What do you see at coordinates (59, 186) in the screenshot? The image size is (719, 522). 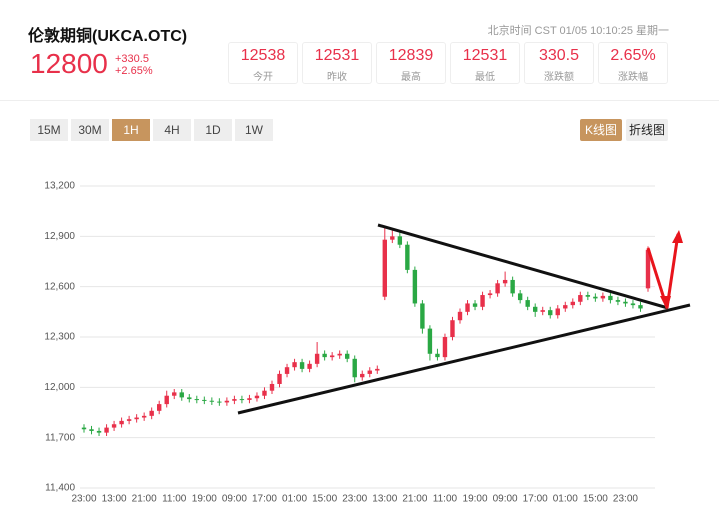 I see `y-tick-label: 13,200` at bounding box center [59, 186].